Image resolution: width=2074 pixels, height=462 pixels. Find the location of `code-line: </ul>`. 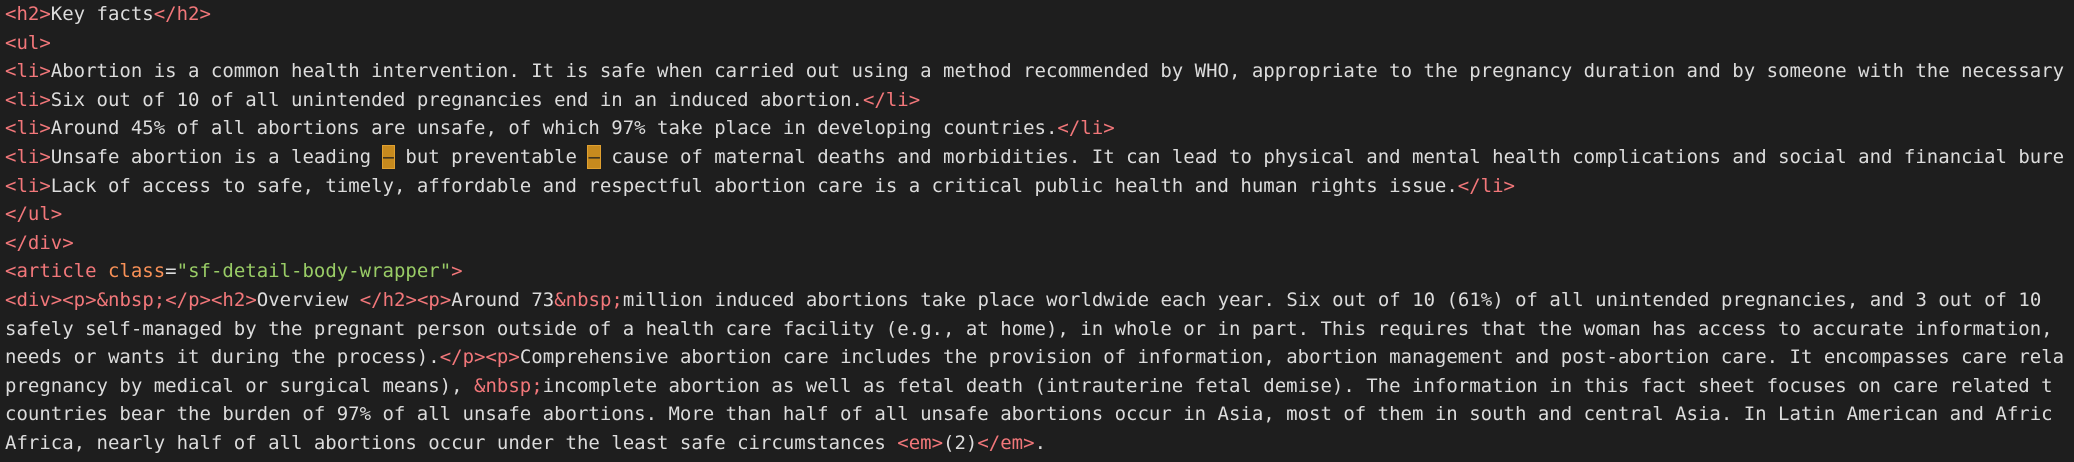

code-line: </ul> is located at coordinates (34, 214).